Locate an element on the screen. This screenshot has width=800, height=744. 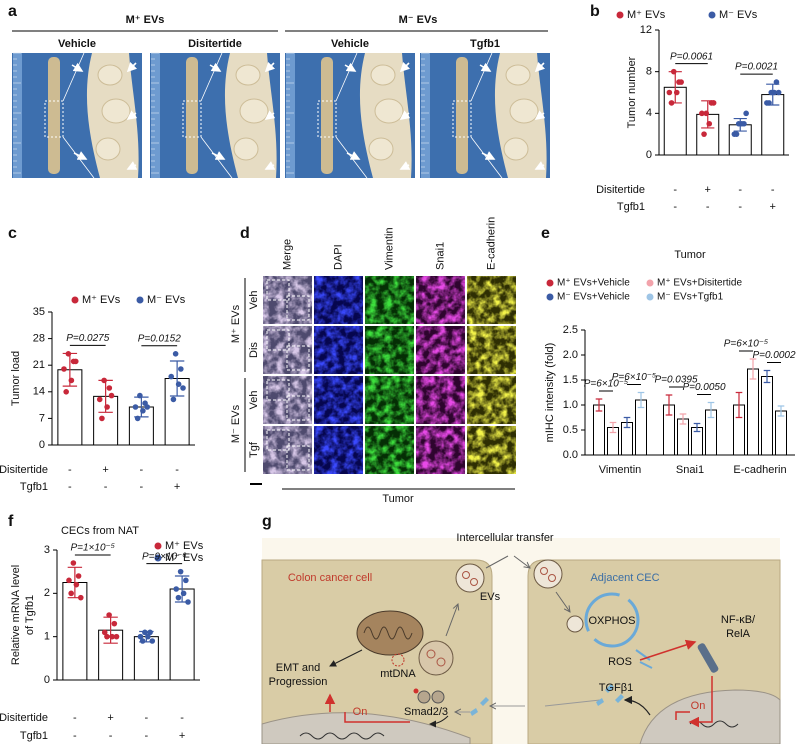
legend-label: M⁻ EVs+Tgfb1 is located at coordinates (690, 297).